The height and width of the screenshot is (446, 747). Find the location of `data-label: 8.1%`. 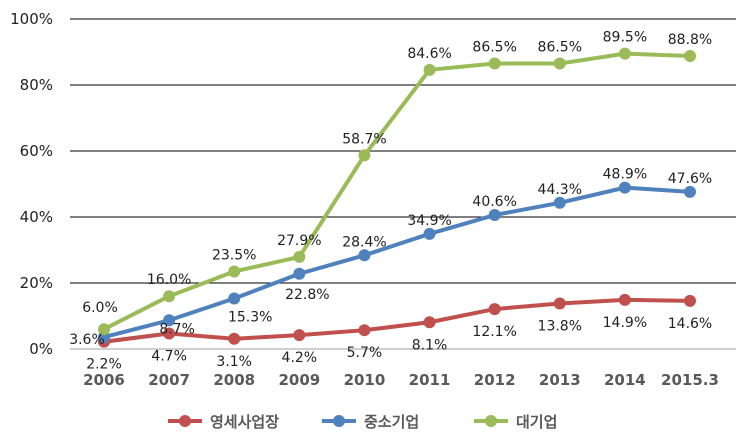

data-label: 8.1% is located at coordinates (430, 345).